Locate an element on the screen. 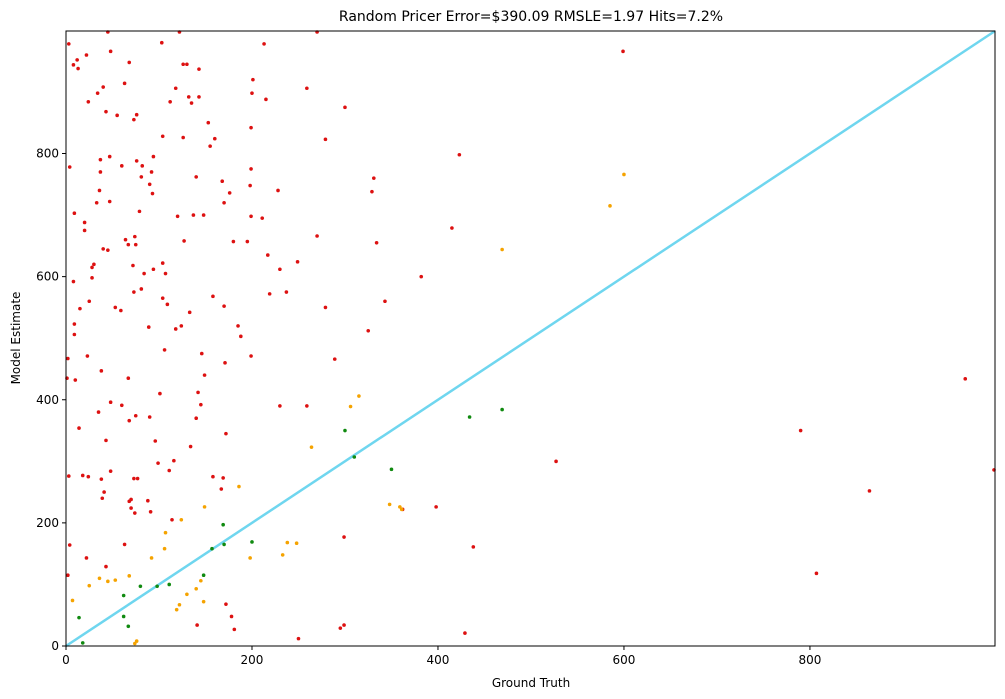  y-axis-ticks: 0 200 400 600 800 is located at coordinates (51, 400).